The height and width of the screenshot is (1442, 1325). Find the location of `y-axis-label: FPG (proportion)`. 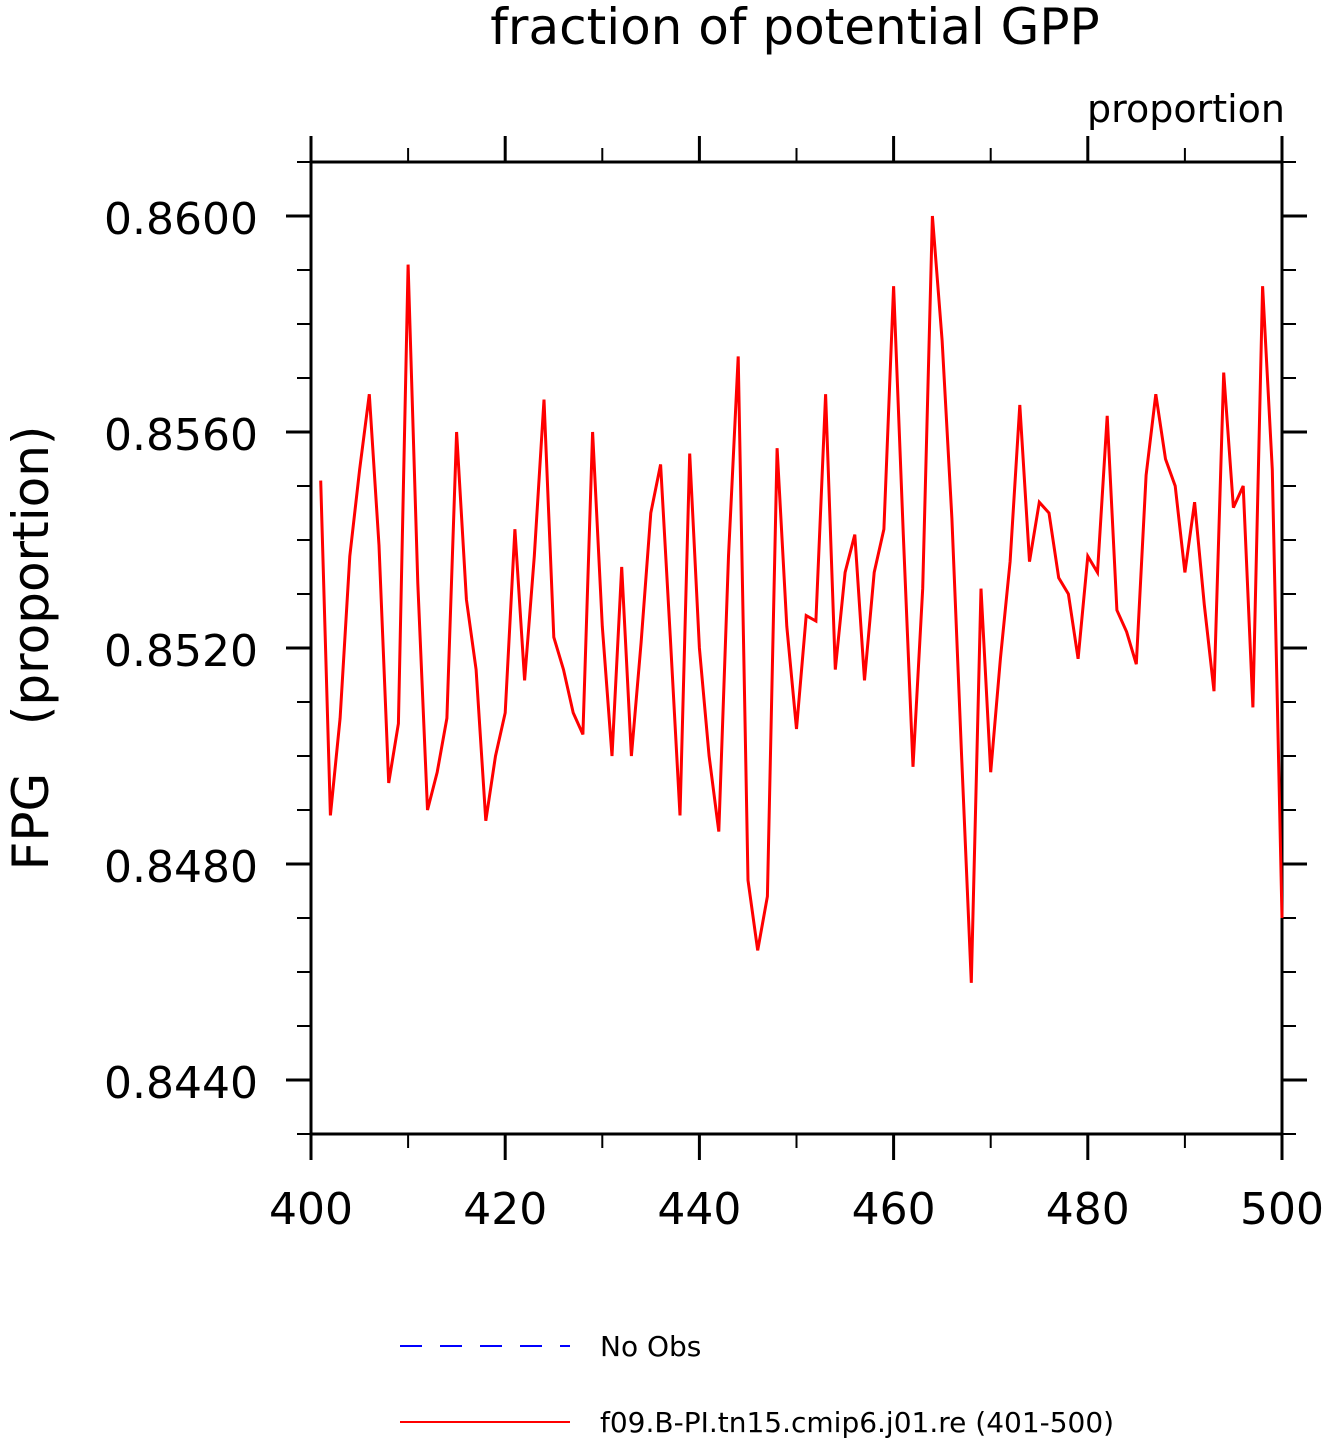

y-axis-label: FPG (proportion) is located at coordinates (31, 648).